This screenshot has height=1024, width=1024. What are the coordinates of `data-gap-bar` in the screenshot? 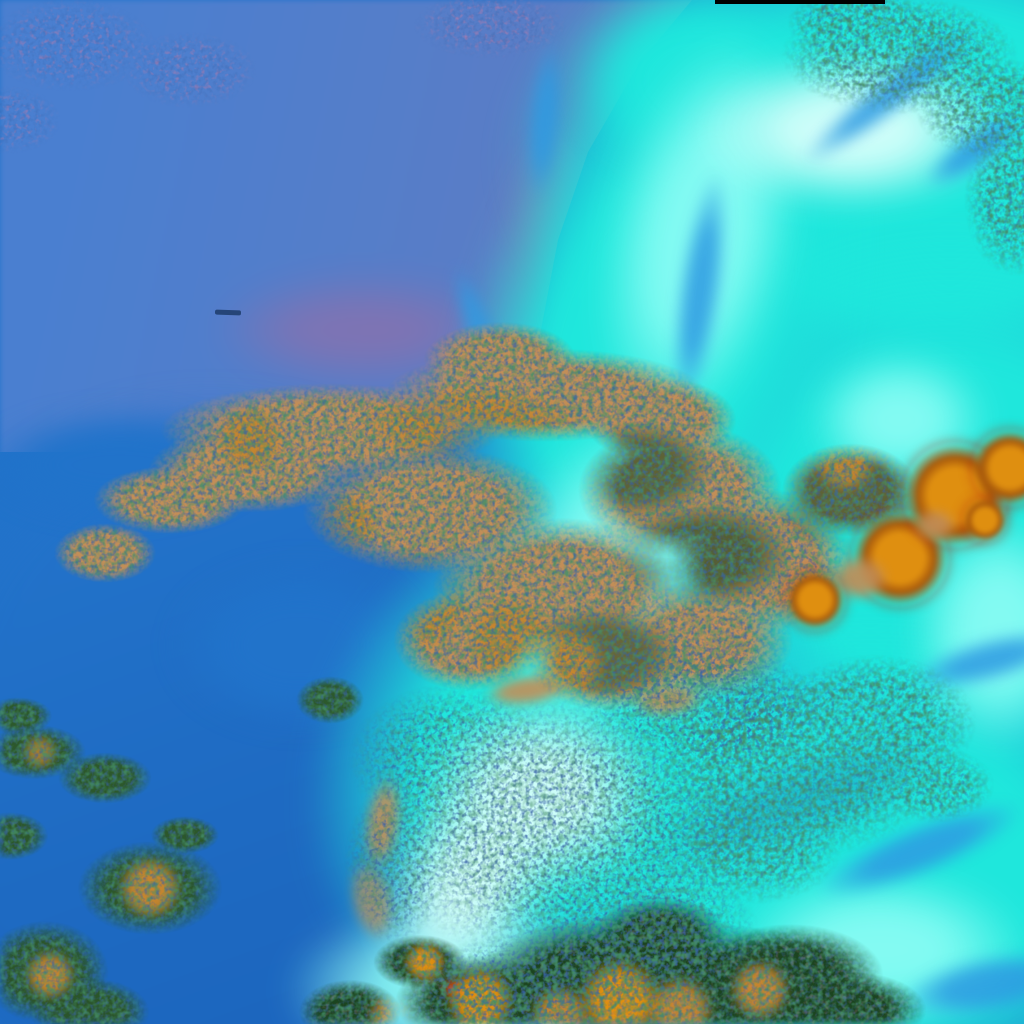 It's located at (800, 2).